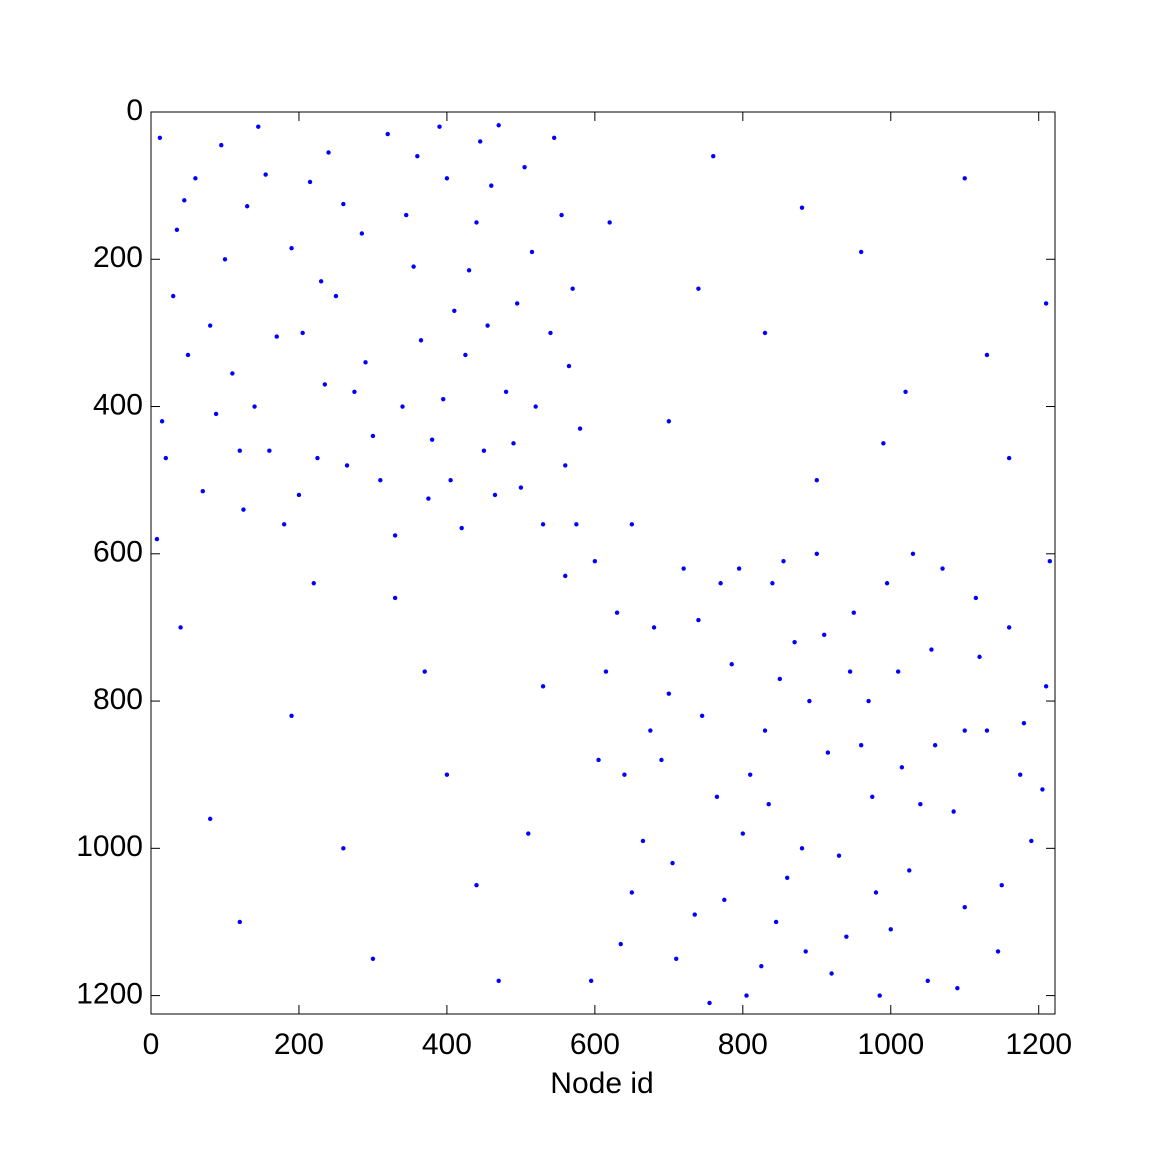 The image size is (1166, 1167). What do you see at coordinates (118, 257) in the screenshot?
I see `y-tick-label: 200` at bounding box center [118, 257].